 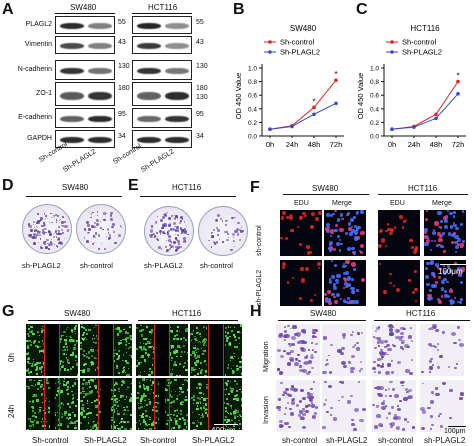 What do you see at coordinates (77, 313) in the screenshot?
I see `wound-header-sw480: SW480` at bounding box center [77, 313].